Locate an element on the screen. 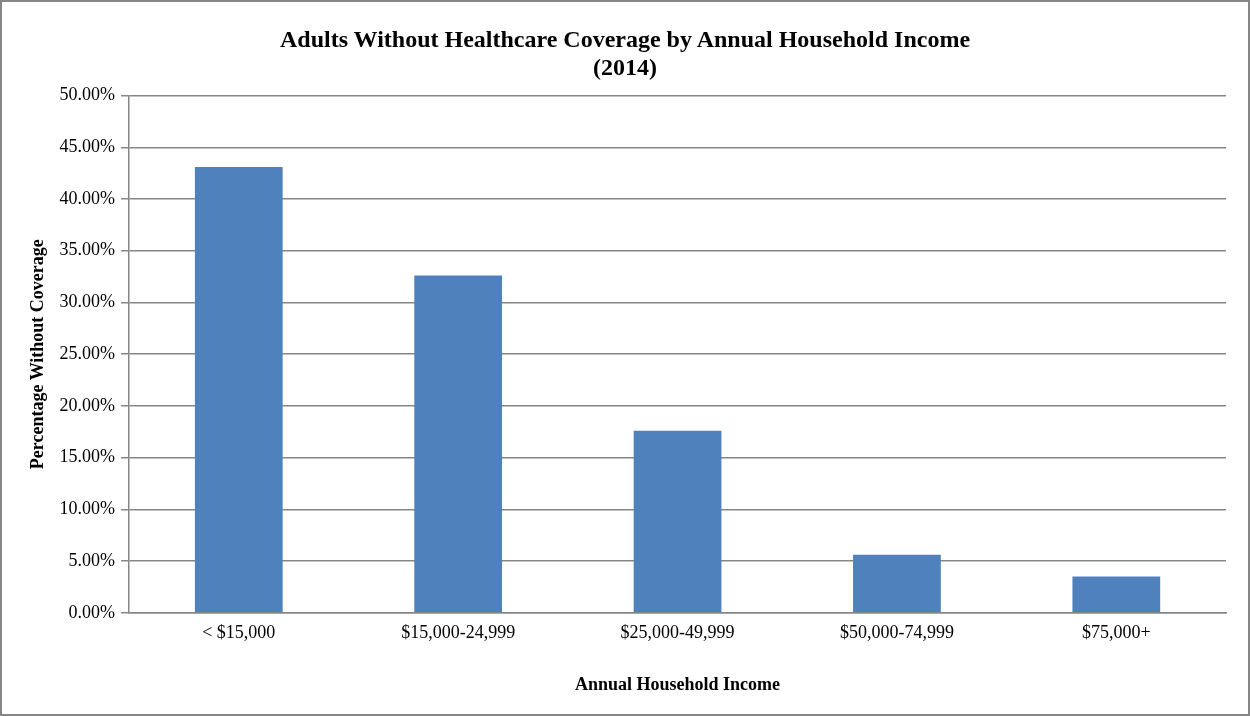 This screenshot has height=716, width=1250. y-tick-label: 0.00% is located at coordinates (92, 611).